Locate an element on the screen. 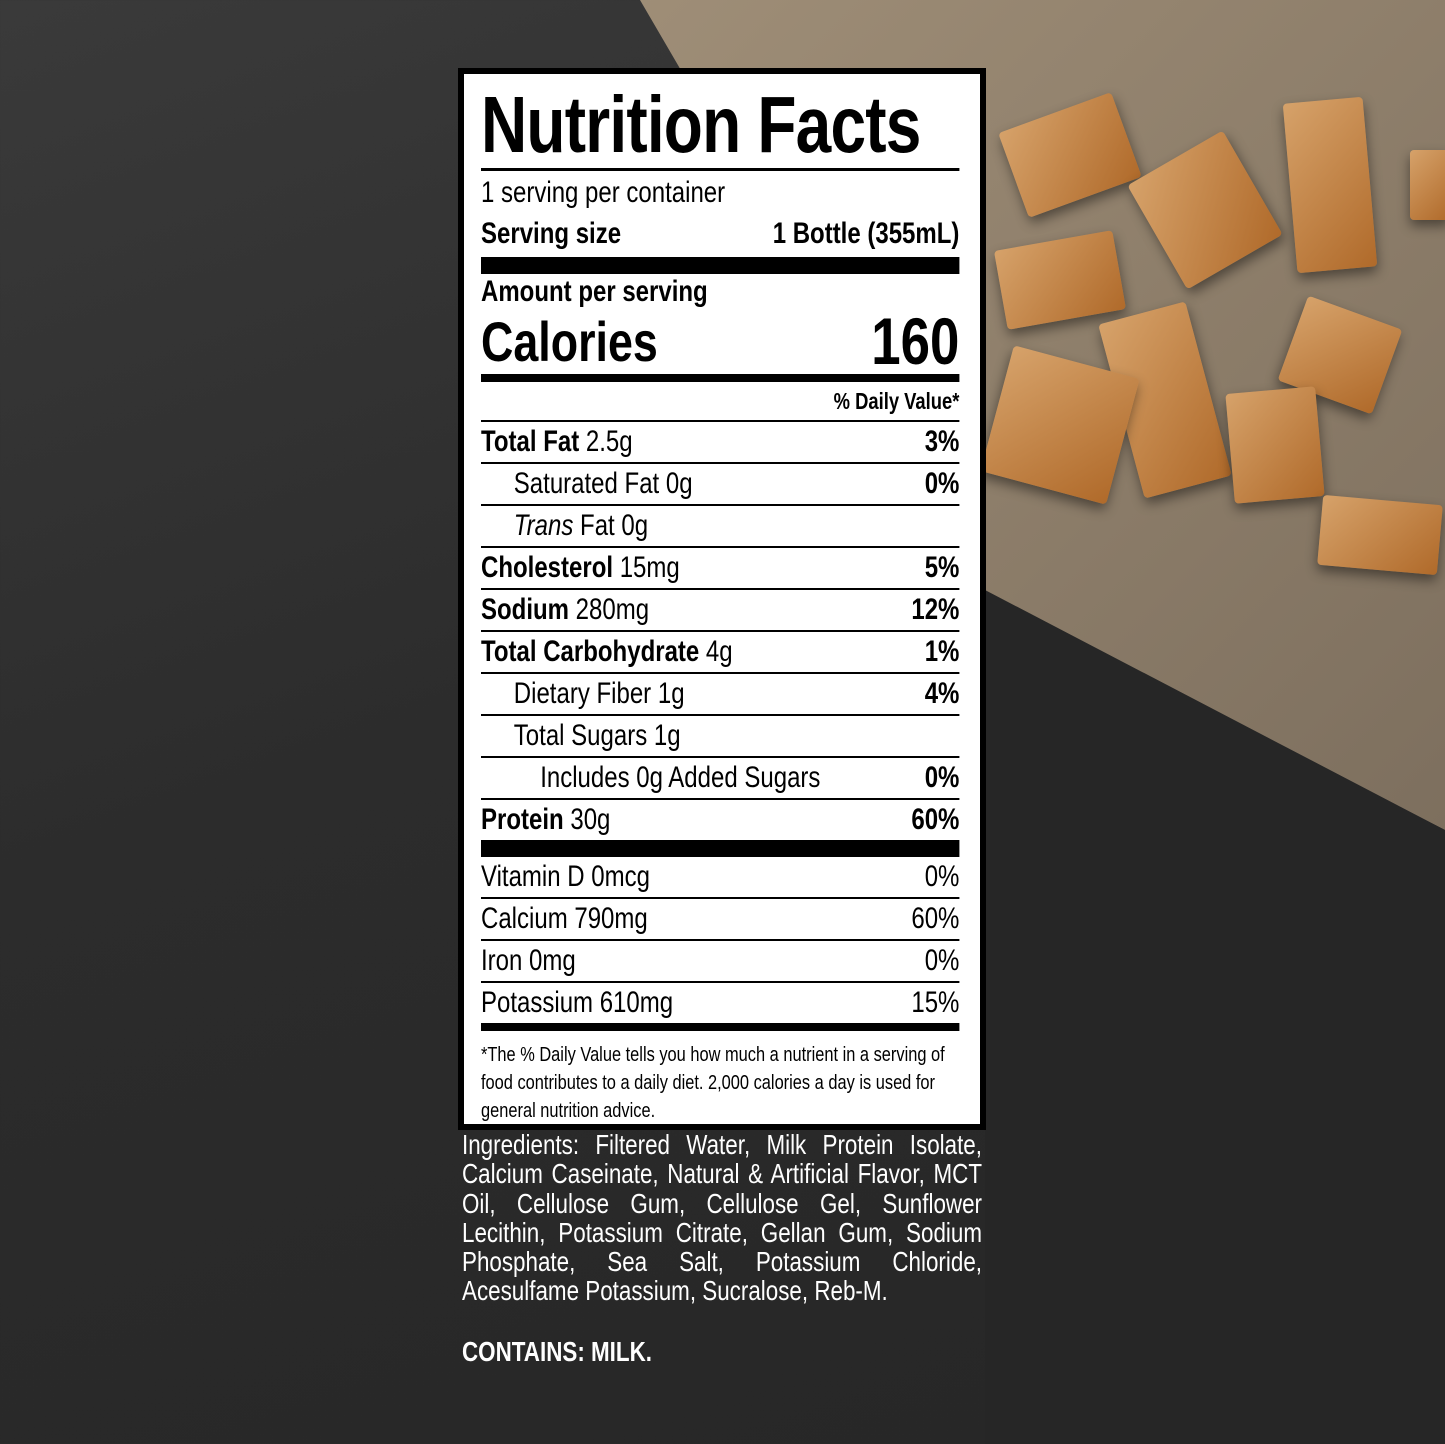 The image size is (1445, 1444). amount-per-serving: Amount per serving is located at coordinates (720, 292).